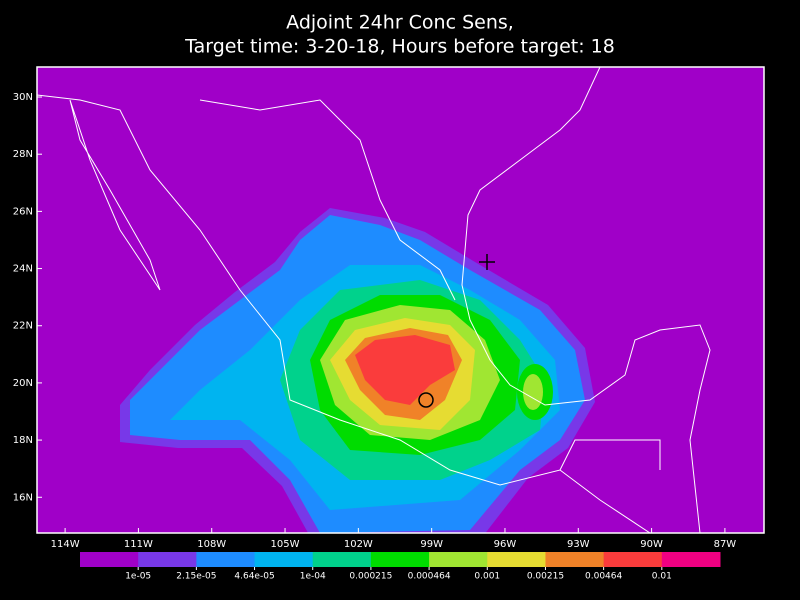 The image size is (800, 600). I want to click on colorbar-label: 0.000215, so click(370, 577).